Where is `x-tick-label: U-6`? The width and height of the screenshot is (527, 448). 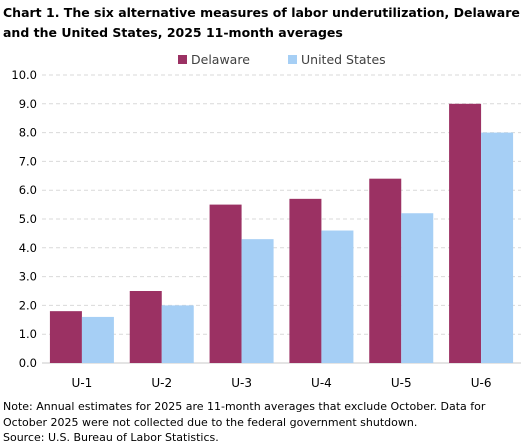
x-tick-label: U-6 is located at coordinates (481, 383).